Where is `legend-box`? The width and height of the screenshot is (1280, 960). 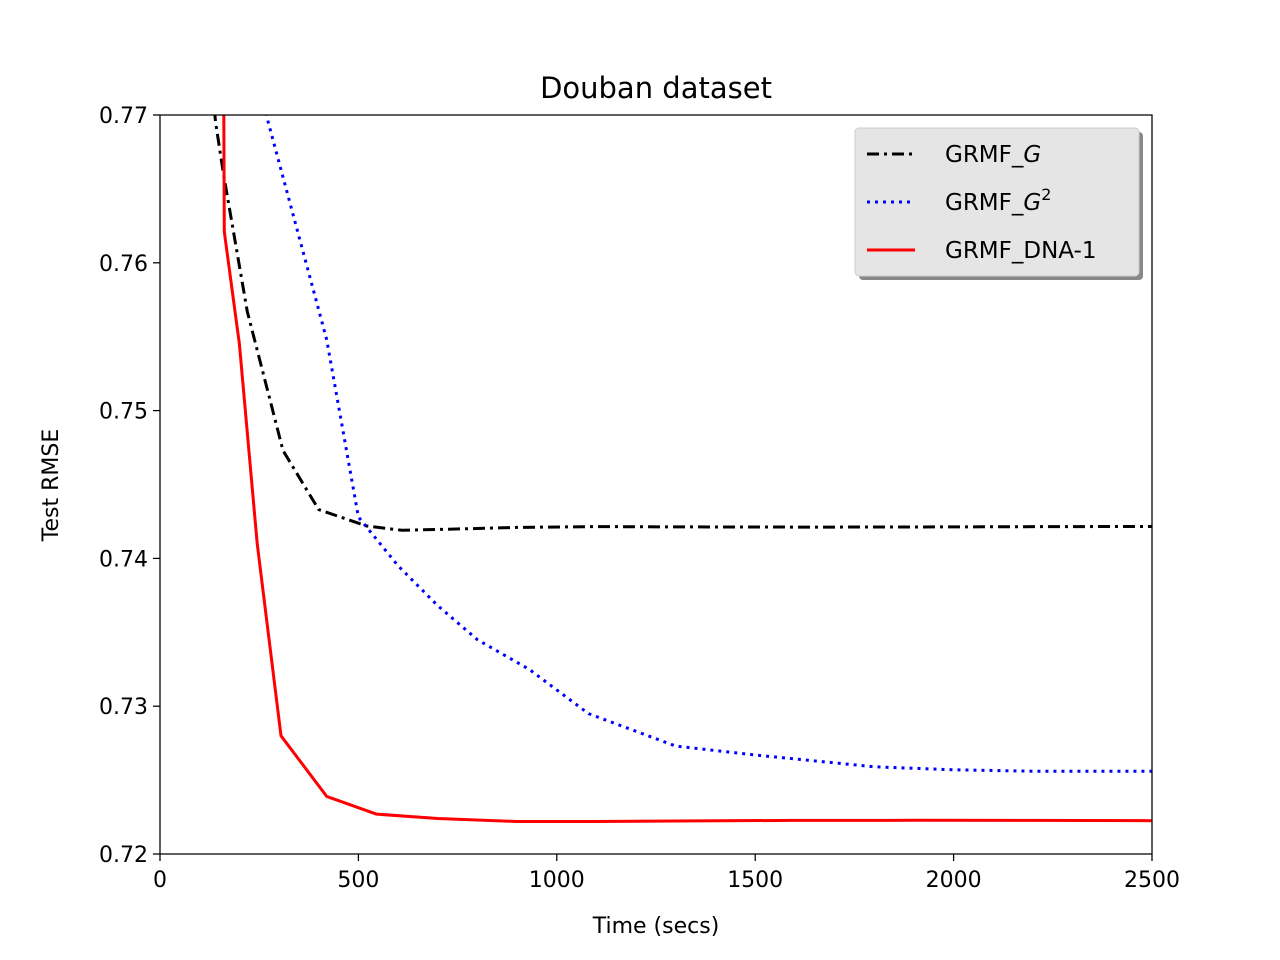 legend-box is located at coordinates (997, 202).